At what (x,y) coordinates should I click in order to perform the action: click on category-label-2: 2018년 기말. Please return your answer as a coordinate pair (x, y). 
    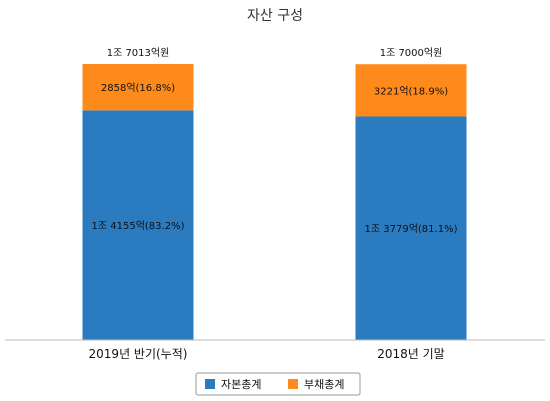
    Looking at the image, I should click on (410, 354).